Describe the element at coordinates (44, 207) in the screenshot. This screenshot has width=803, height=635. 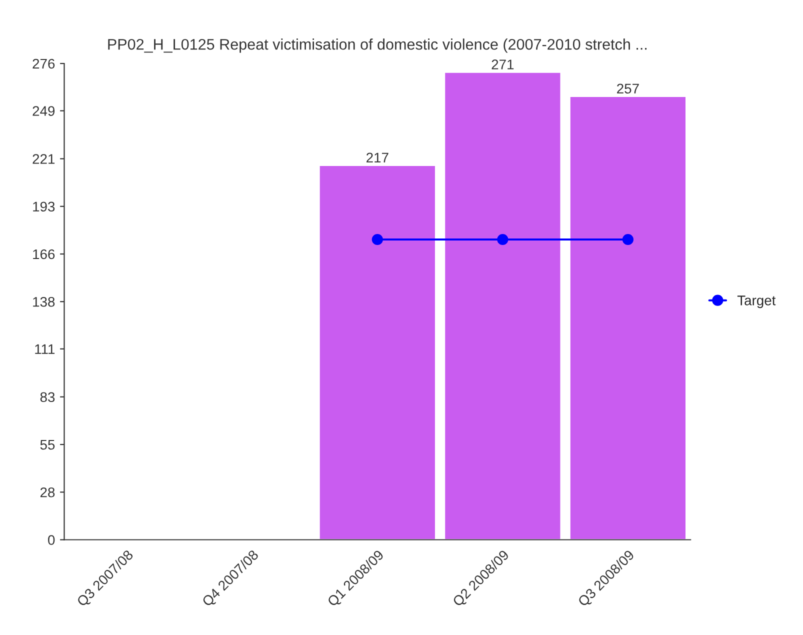
I see `y-tick-label: 193` at that location.